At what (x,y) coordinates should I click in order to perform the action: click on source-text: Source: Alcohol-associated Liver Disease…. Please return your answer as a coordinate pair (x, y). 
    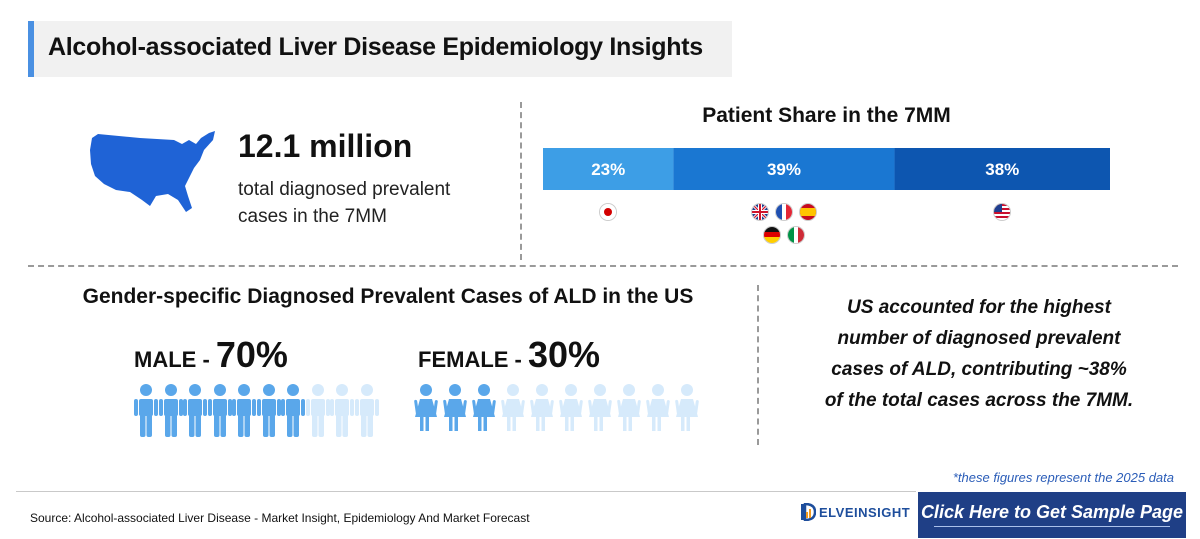
    Looking at the image, I should click on (280, 518).